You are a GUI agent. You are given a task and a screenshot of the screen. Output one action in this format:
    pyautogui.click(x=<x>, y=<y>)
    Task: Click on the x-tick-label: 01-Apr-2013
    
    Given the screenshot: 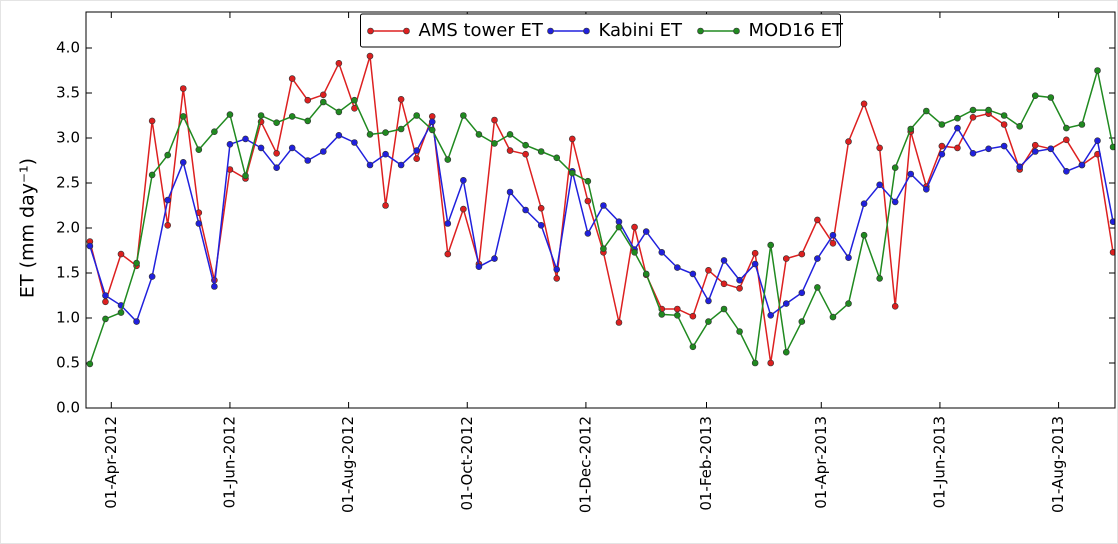 What is the action you would take?
    pyautogui.click(x=821, y=462)
    